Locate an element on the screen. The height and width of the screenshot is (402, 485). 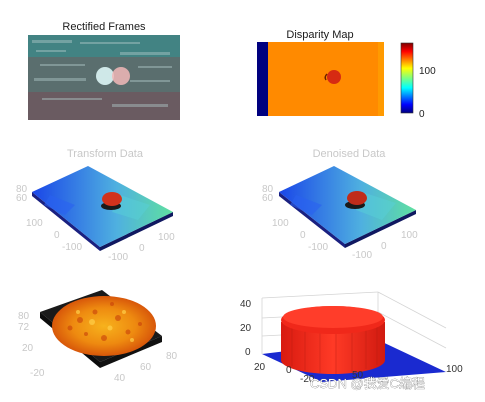
chart-title: Disparity Map is located at coordinates (319, 35).